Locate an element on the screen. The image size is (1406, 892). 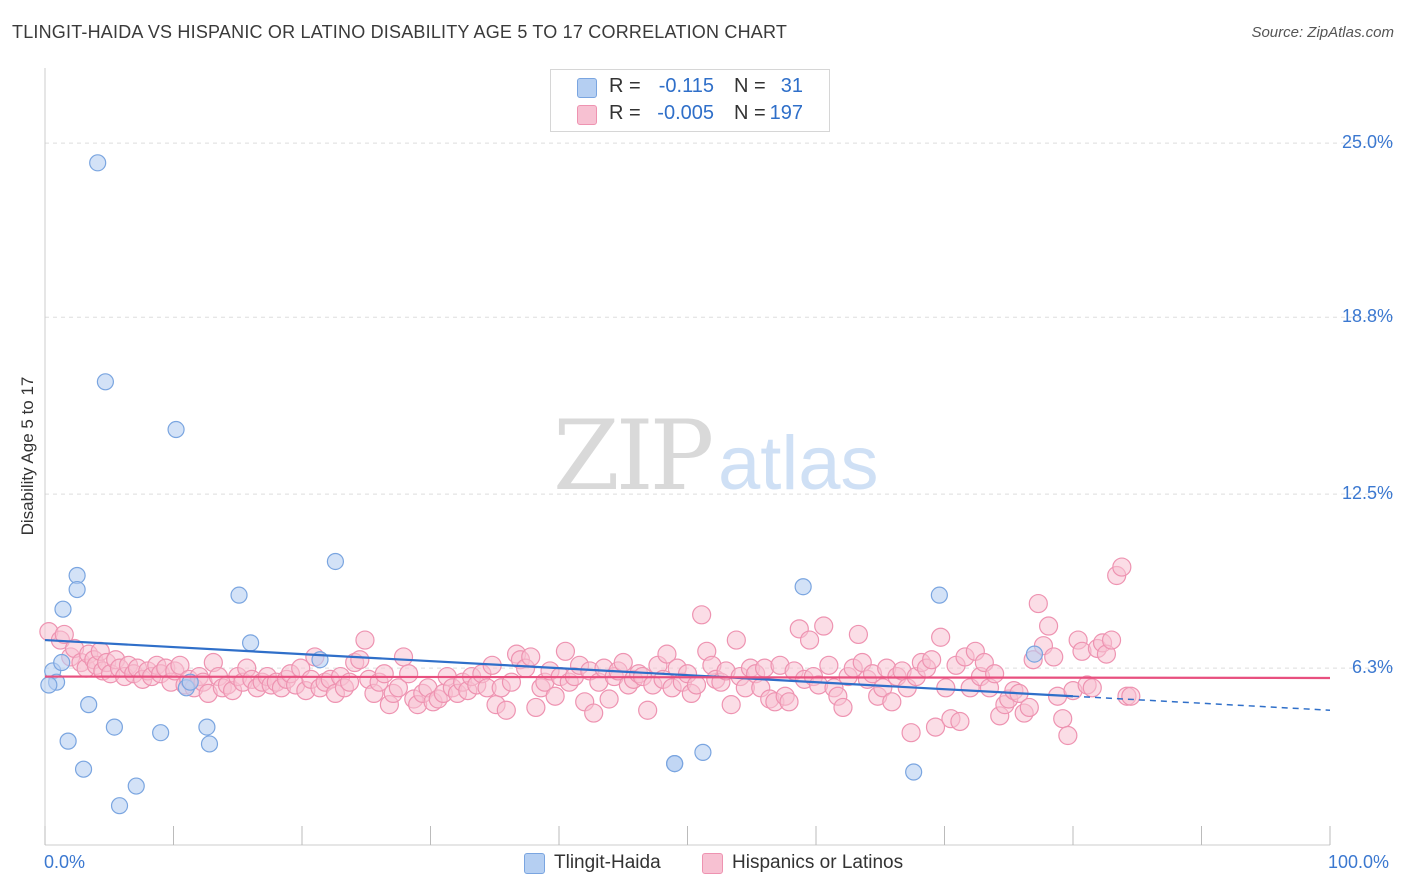
tlingit-trend-extension is located at coordinates (1201, 703).